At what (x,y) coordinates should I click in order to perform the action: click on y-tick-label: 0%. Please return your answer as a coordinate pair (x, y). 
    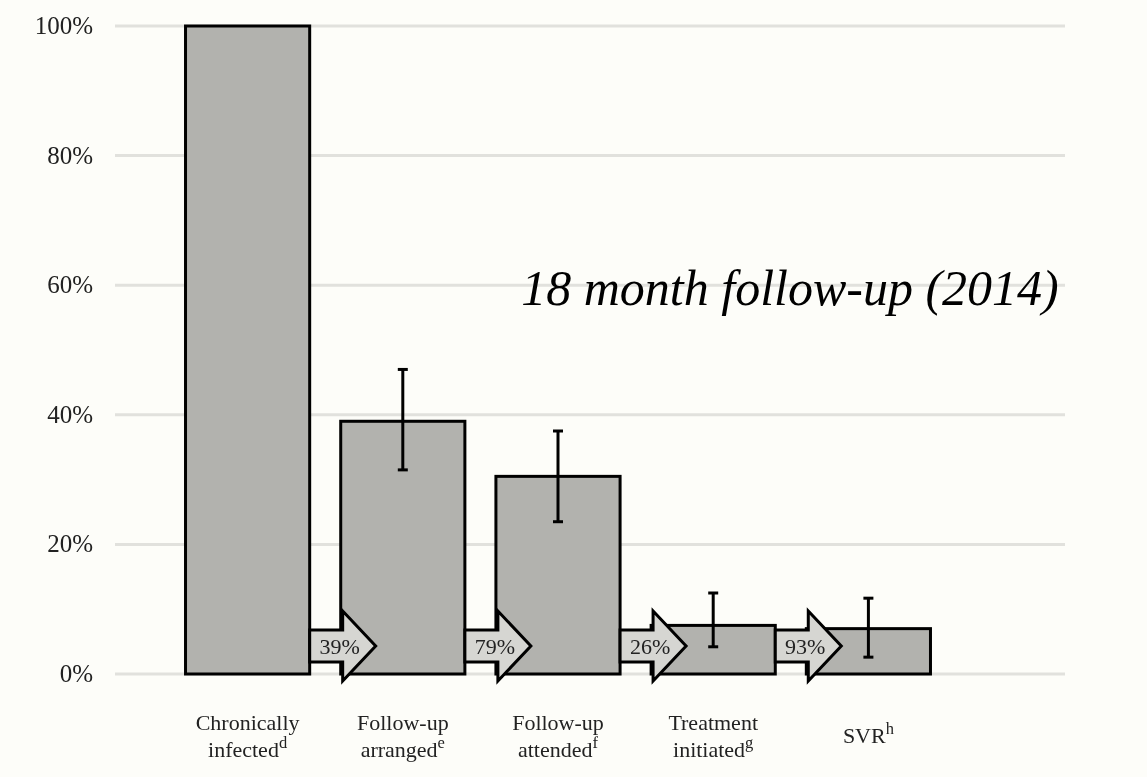
    Looking at the image, I should click on (76, 673).